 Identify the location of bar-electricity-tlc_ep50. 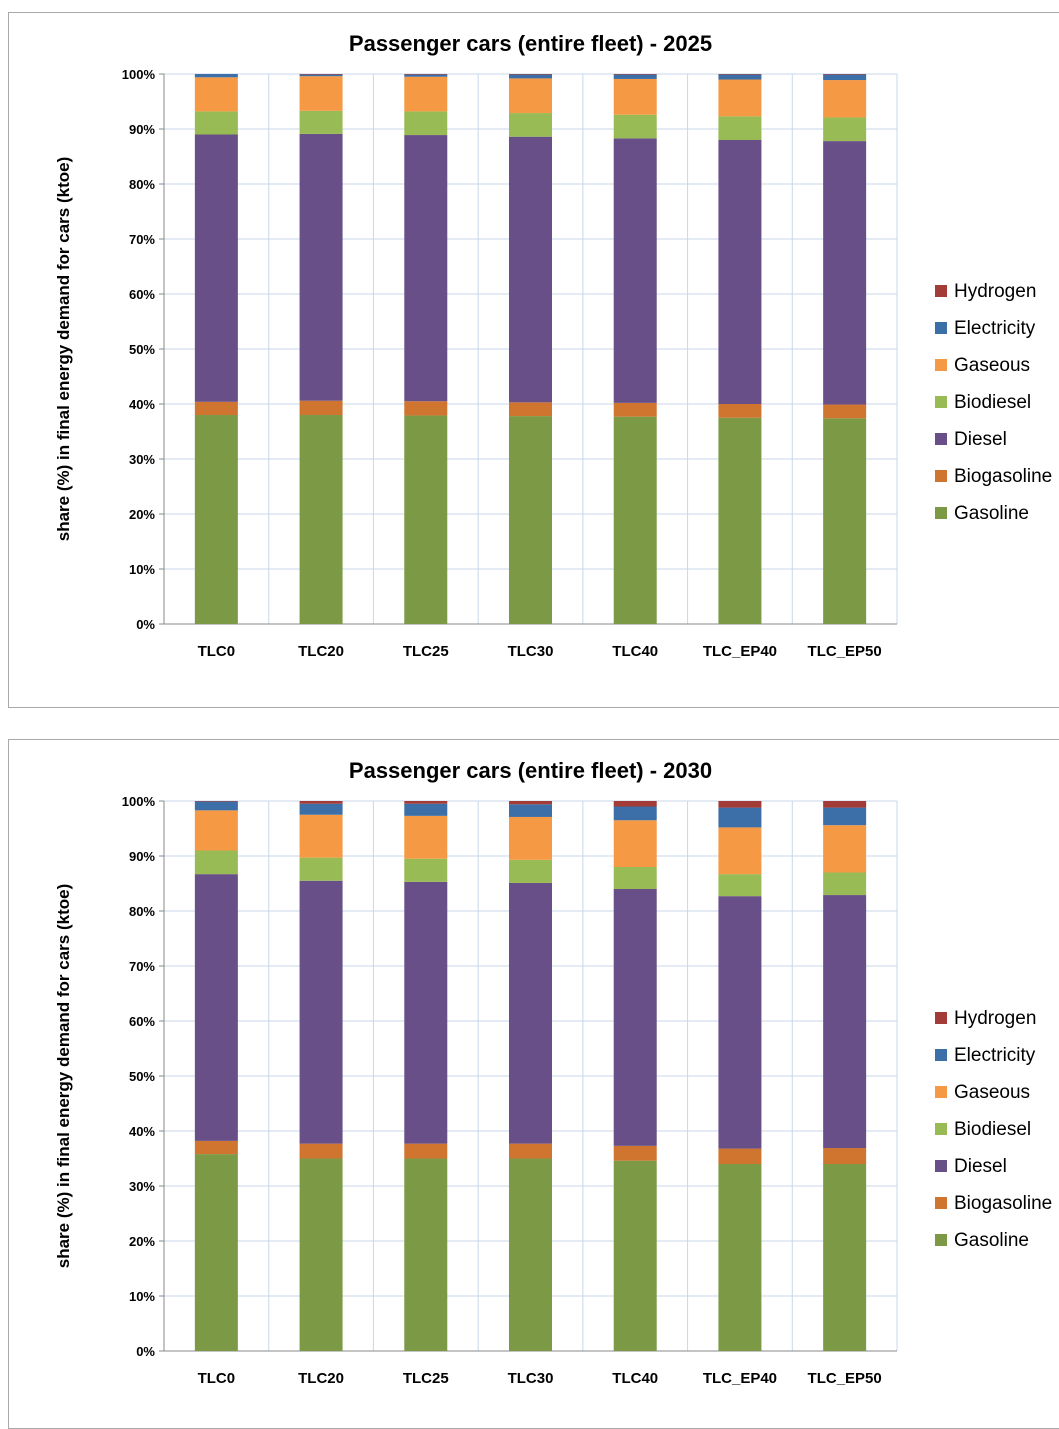
(845, 816).